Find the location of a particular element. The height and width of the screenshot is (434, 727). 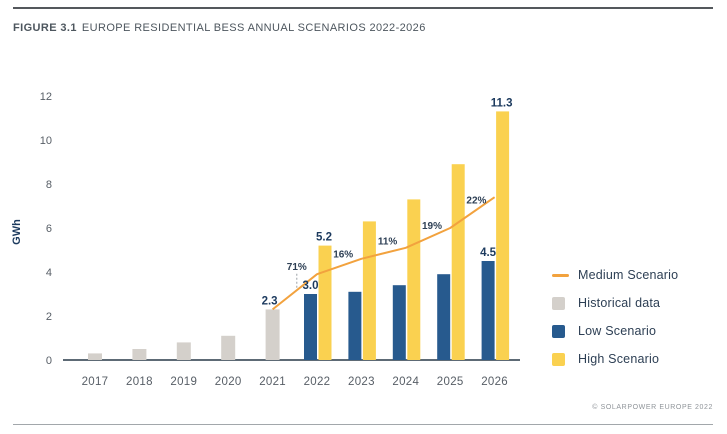

legend-item-medium-scenario: Medium Scenario is located at coordinates (615, 275).